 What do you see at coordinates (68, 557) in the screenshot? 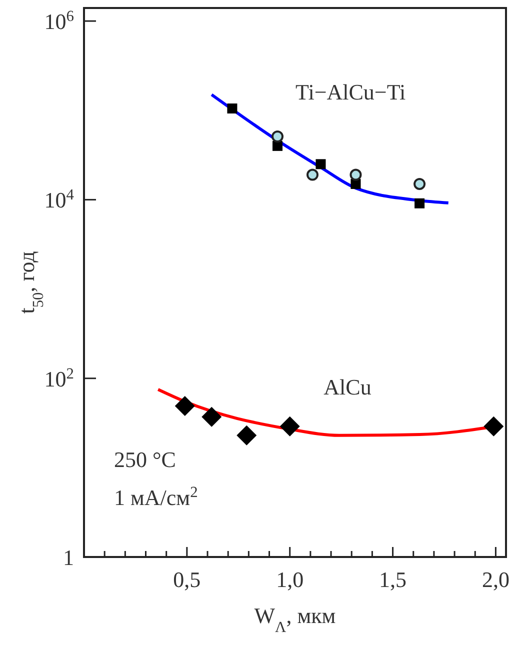
I see `y-tick-label: 1` at bounding box center [68, 557].